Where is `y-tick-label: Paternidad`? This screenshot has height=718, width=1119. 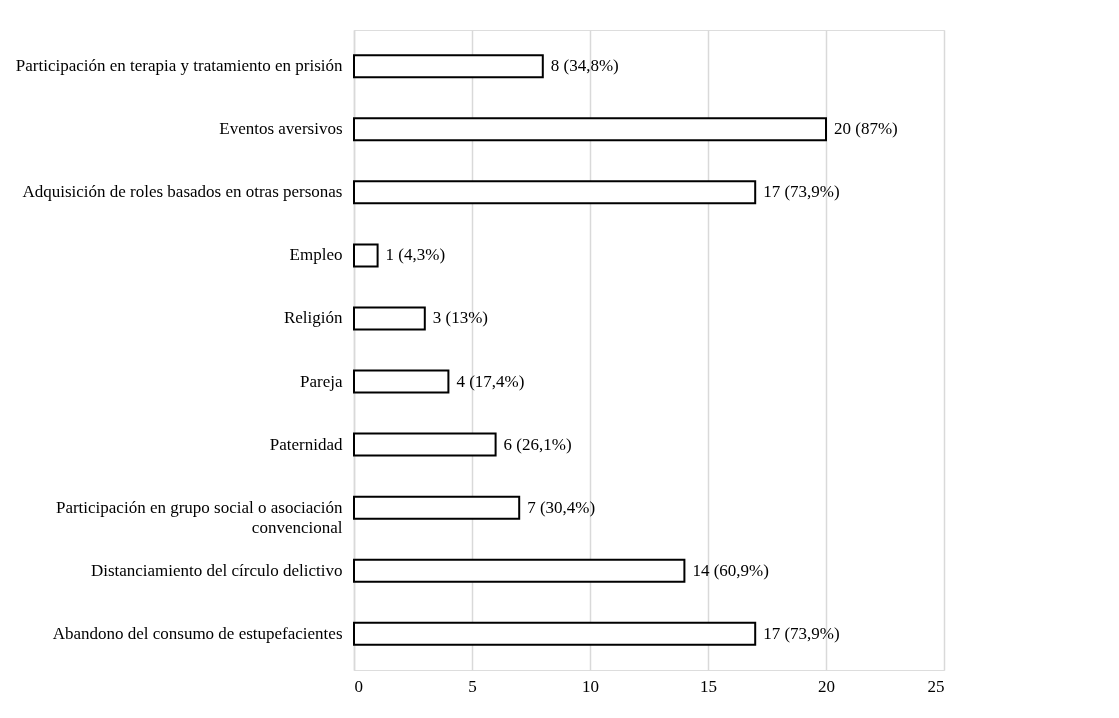
y-tick-label: Paternidad is located at coordinates (306, 444).